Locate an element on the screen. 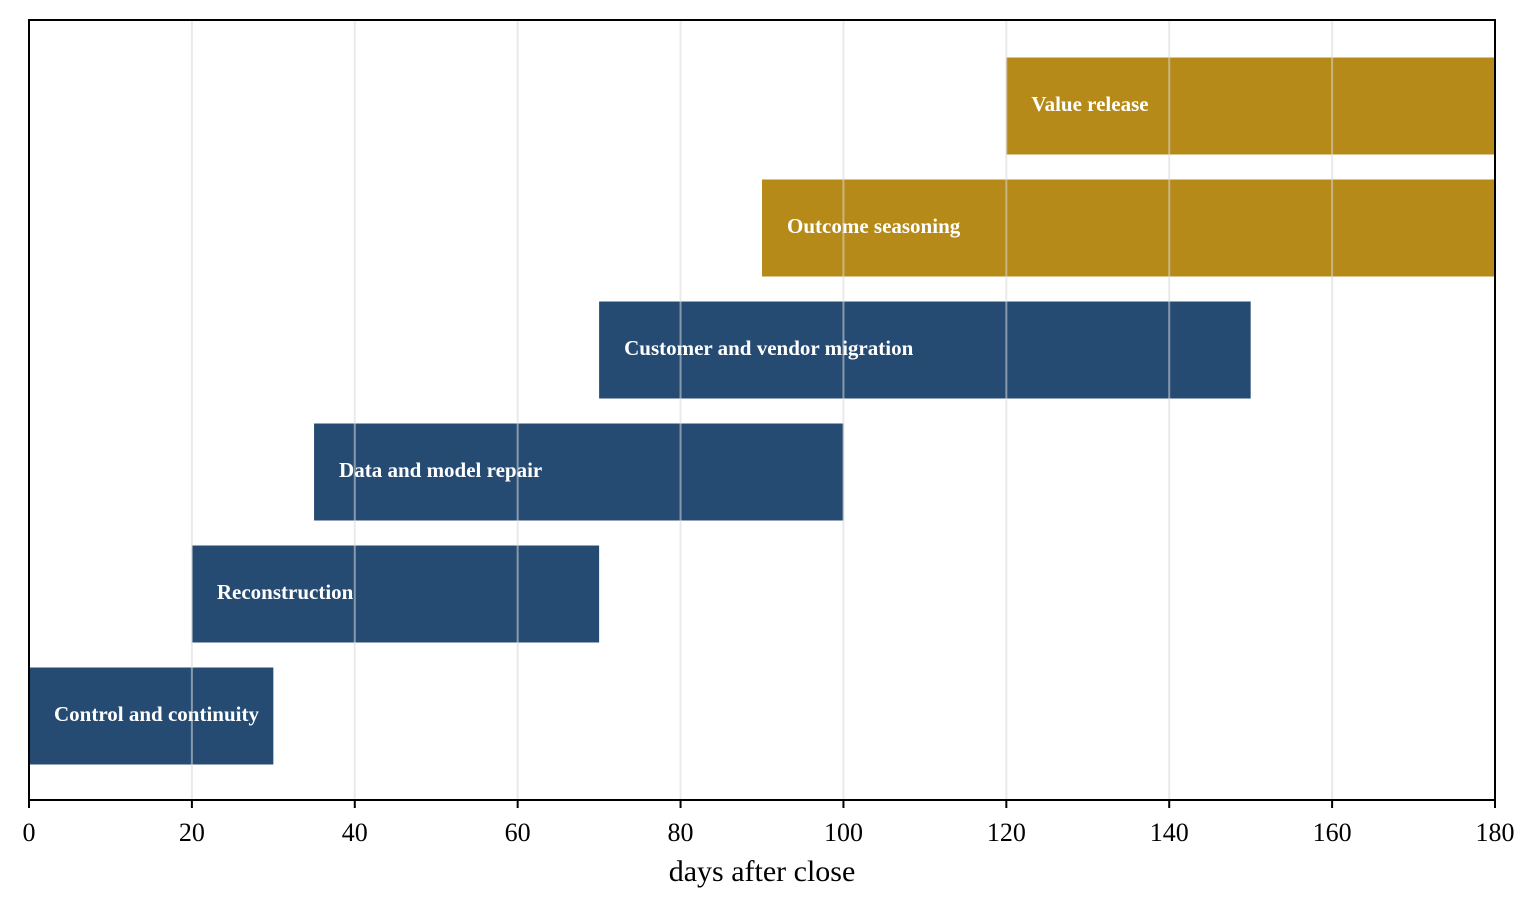 This screenshot has height=910, width=1538. x-tick-label-4: 80 is located at coordinates (681, 832).